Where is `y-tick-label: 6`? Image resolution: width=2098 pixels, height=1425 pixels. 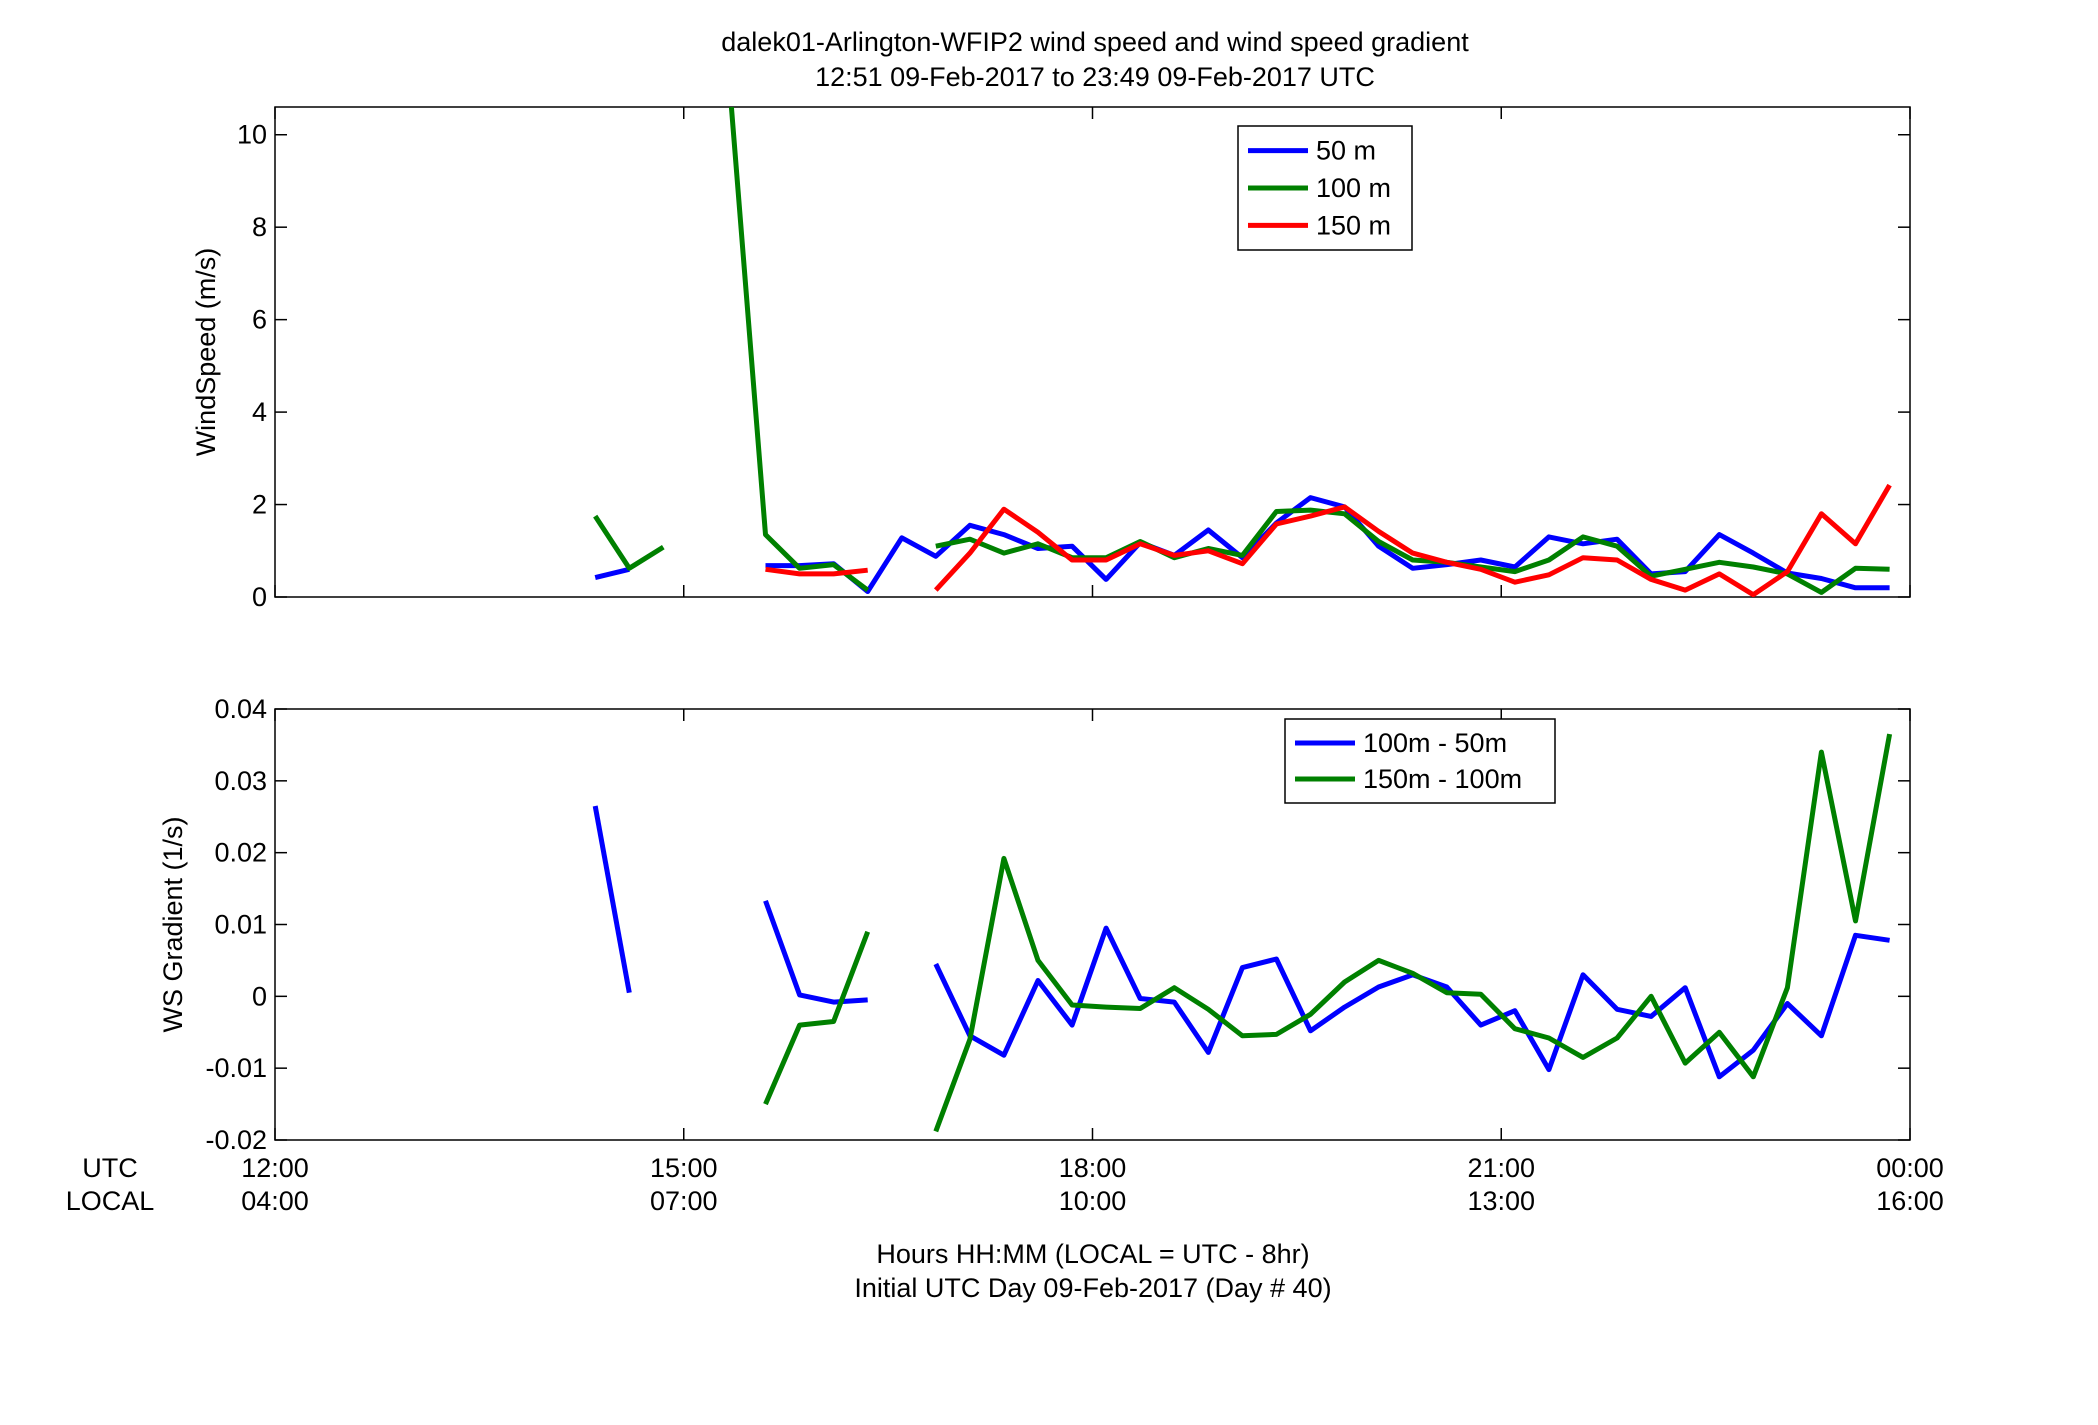
y-tick-label: 6 is located at coordinates (259, 320).